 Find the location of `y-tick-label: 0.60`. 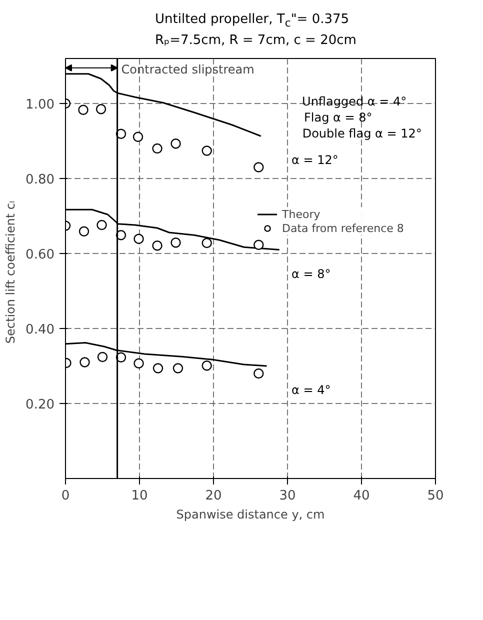

y-tick-label: 0.60 is located at coordinates (40, 255).